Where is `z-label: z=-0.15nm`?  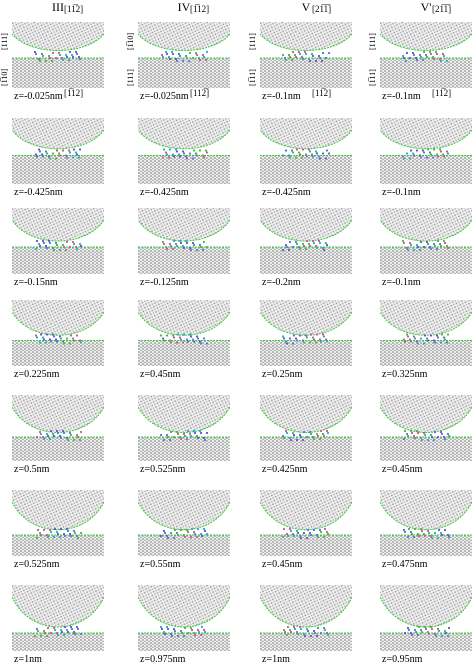 z-label: z=-0.15nm is located at coordinates (36, 282).